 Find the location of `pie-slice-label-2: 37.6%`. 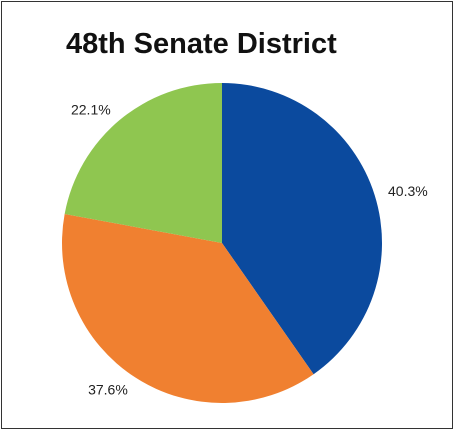

pie-slice-label-2: 37.6% is located at coordinates (108, 389).